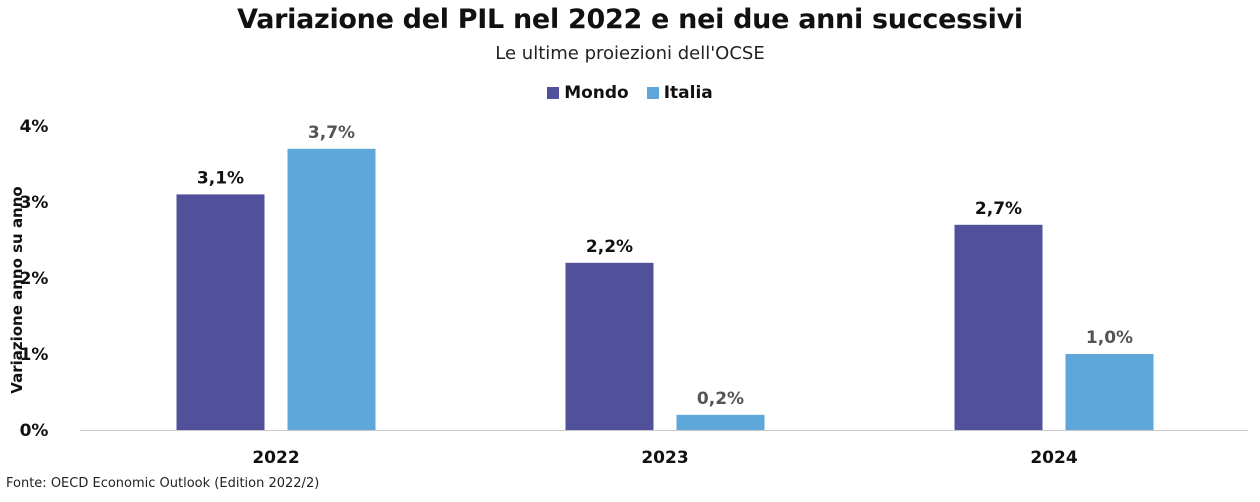 Image resolution: width=1260 pixels, height=502 pixels. I want to click on x-tick-label: 2023, so click(664, 458).